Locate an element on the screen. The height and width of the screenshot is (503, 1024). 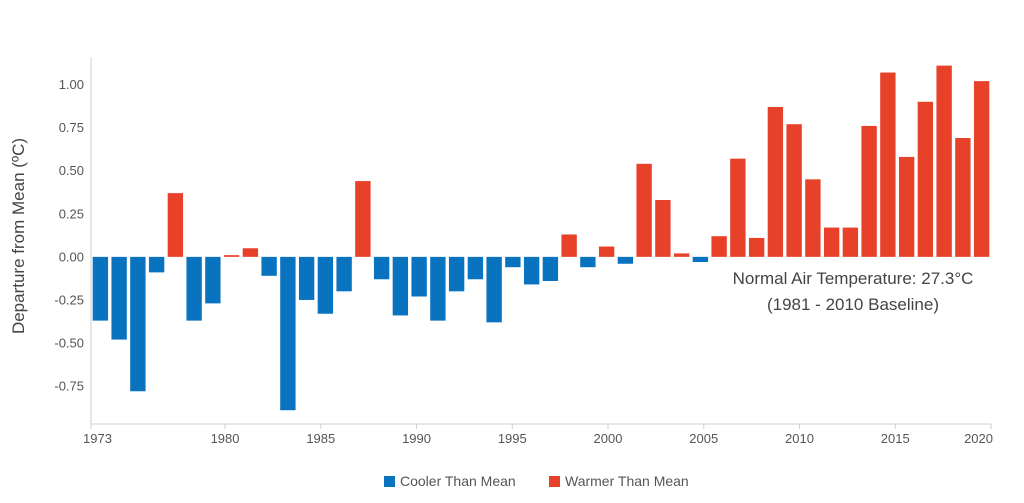
x-tick-label: 2015 is located at coordinates (895, 438).